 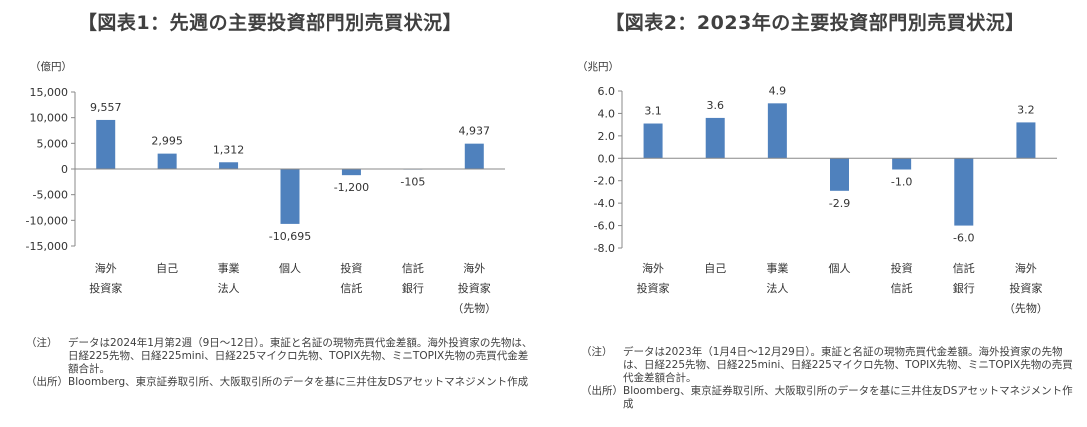 What do you see at coordinates (49, 92) in the screenshot?
I see `y-tick-label: 15,000` at bounding box center [49, 92].